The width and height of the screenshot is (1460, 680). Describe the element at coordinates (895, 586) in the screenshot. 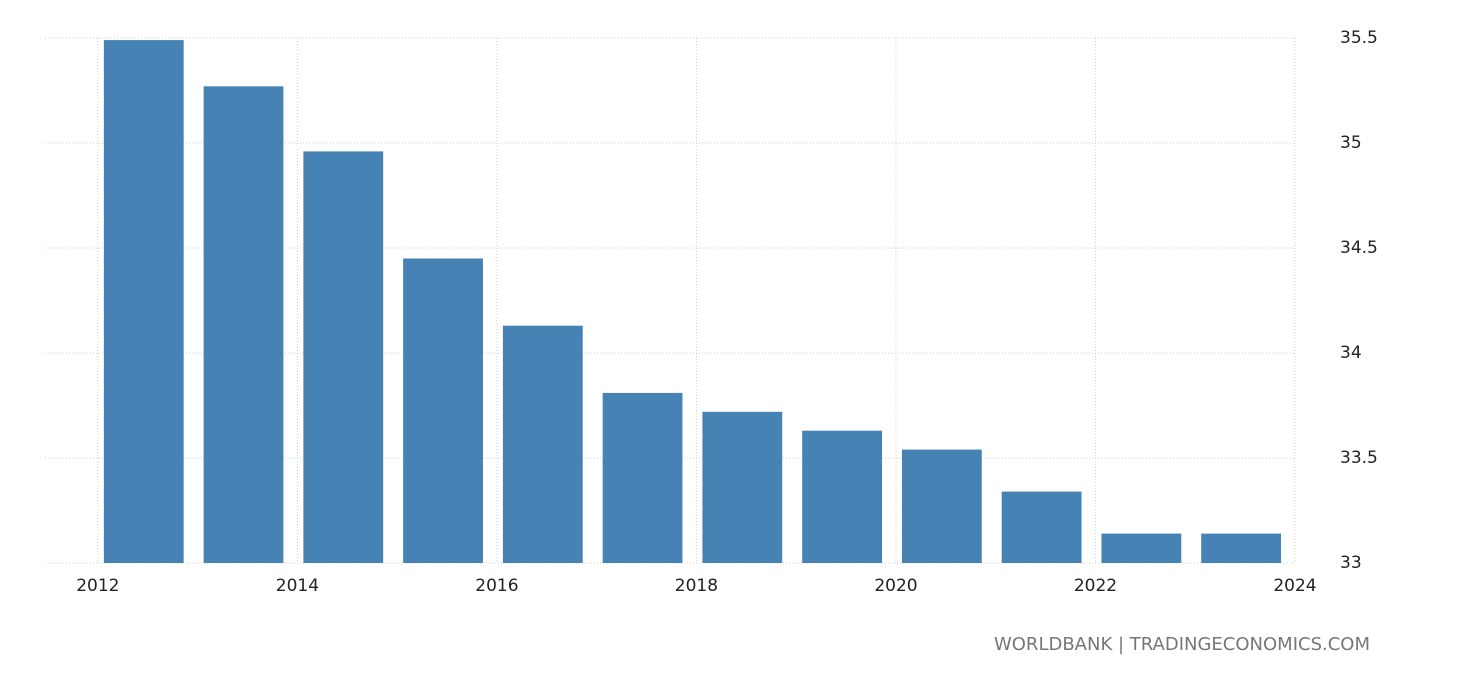

I see `x-tick-label: 2020` at that location.